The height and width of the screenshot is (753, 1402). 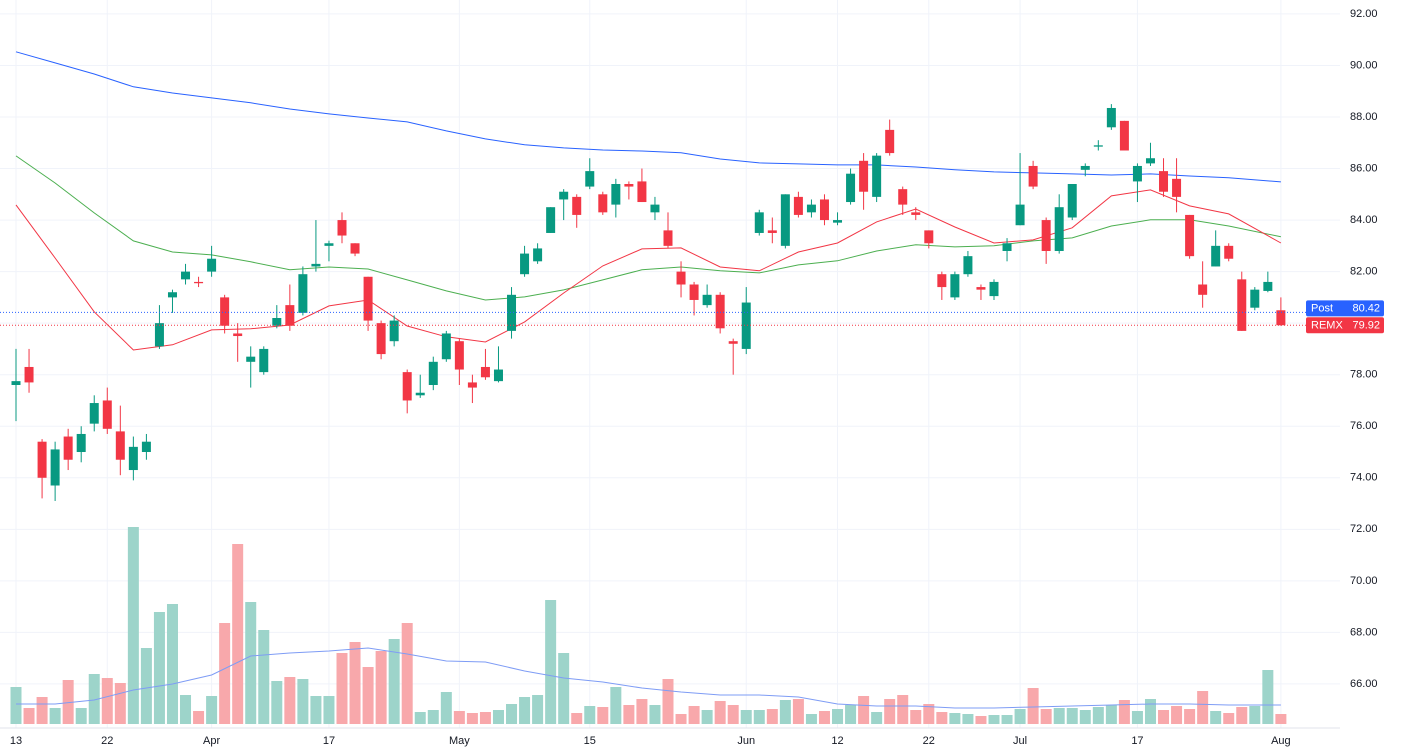 What do you see at coordinates (590, 741) in the screenshot?
I see `x-tick-label: 15` at bounding box center [590, 741].